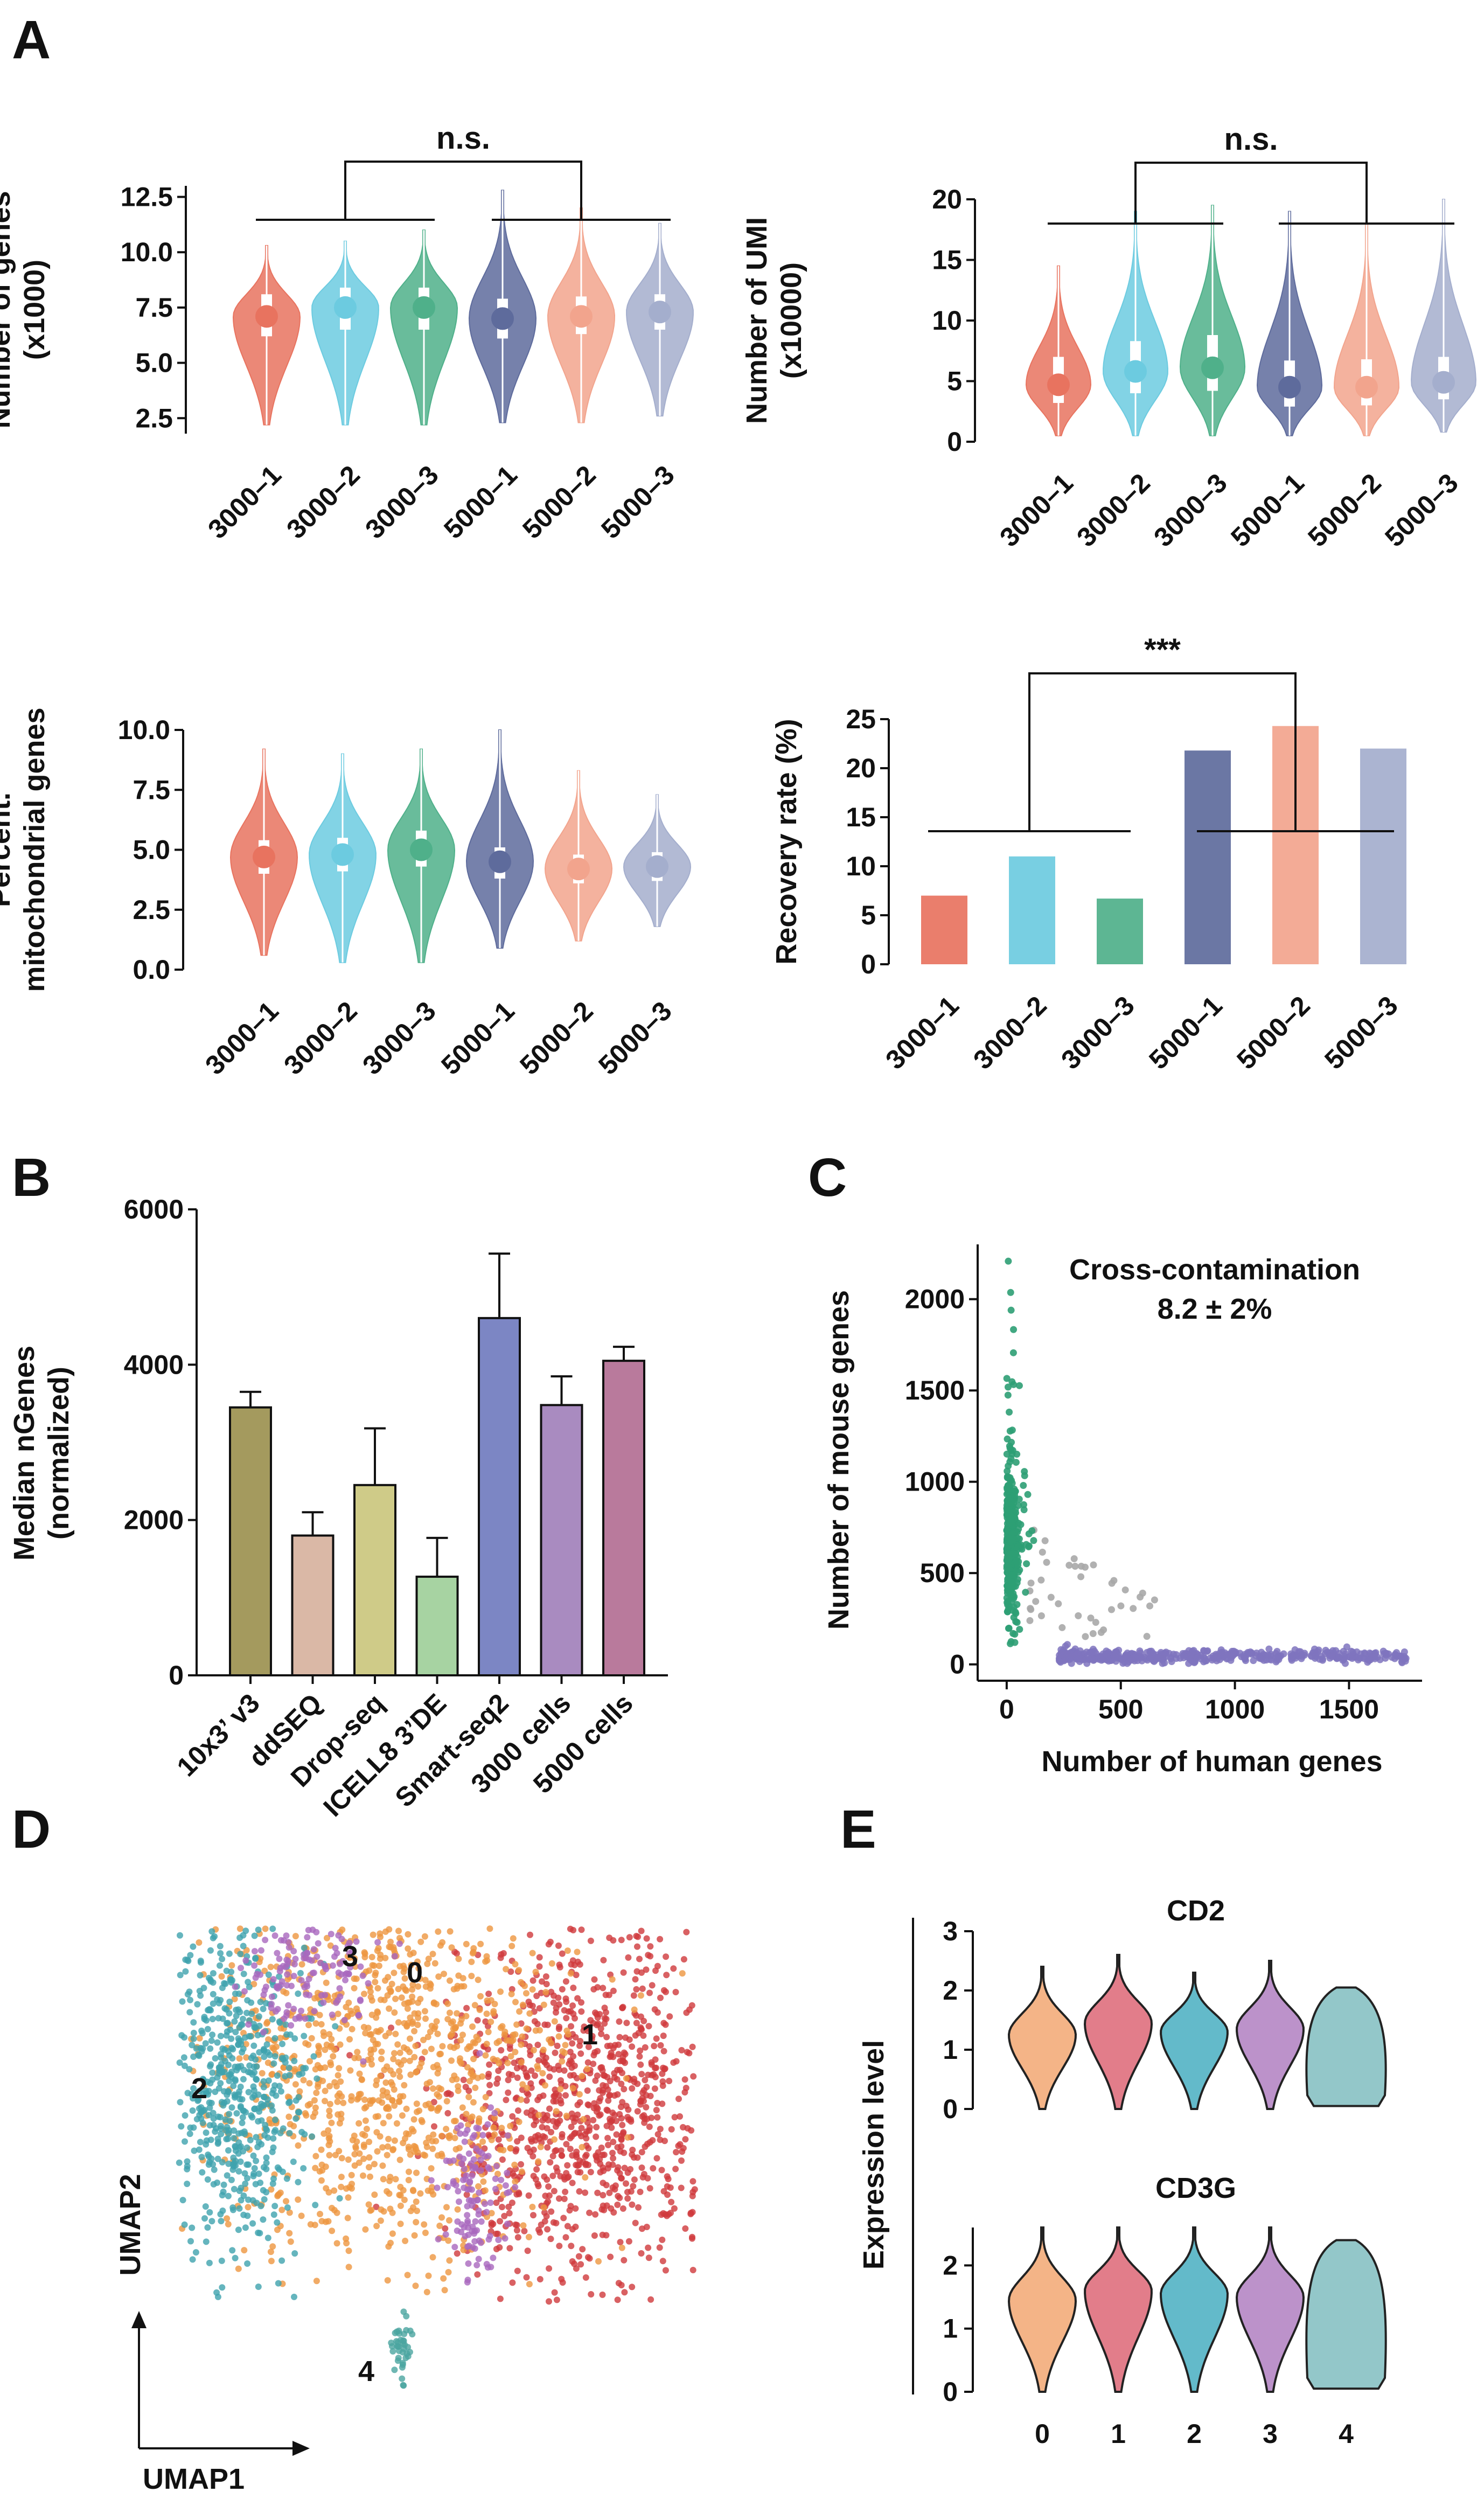 The height and width of the screenshot is (2513, 1484). I want to click on y-tick-label: 3, so click(950, 1931).